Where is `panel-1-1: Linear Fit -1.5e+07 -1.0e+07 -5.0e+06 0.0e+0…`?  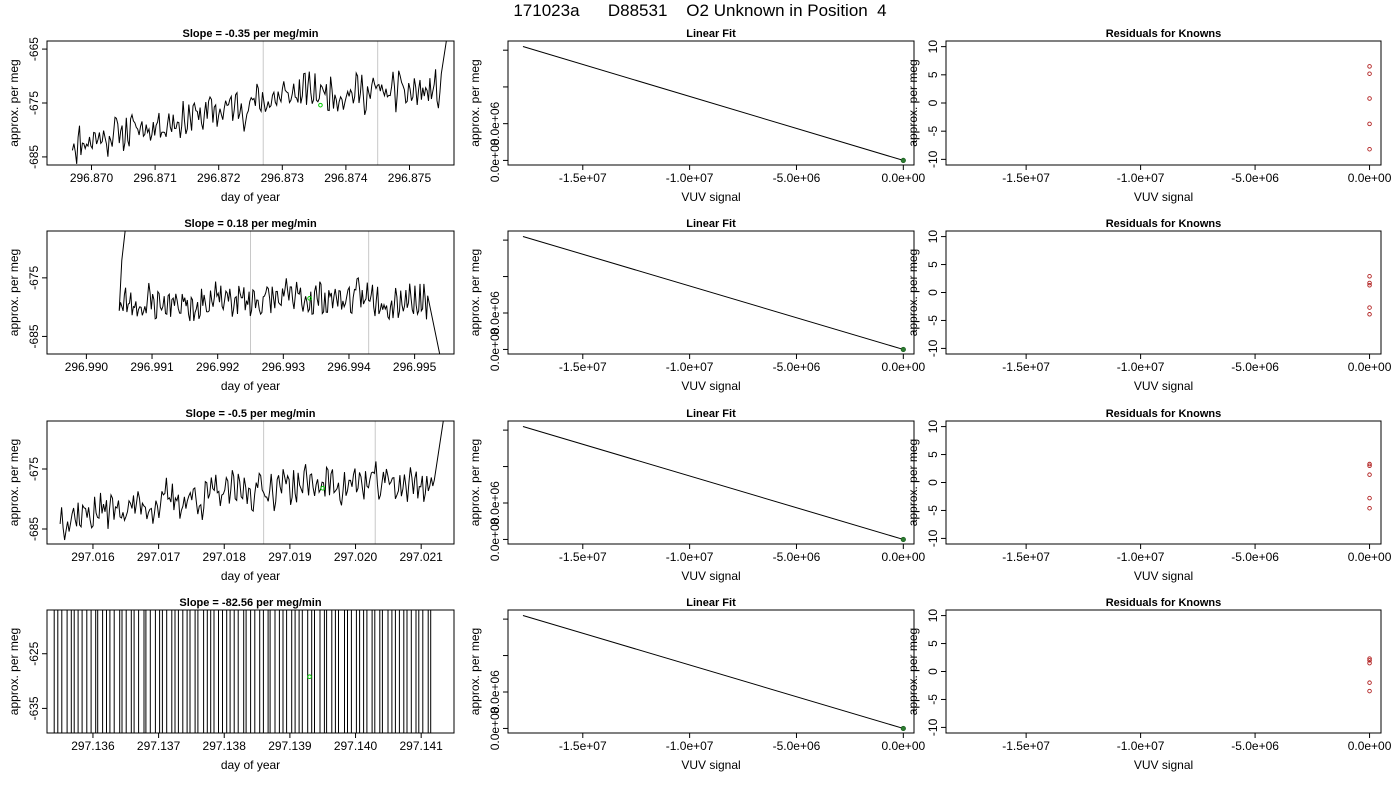 panel-1-1: Linear Fit -1.5e+07 -1.0e+07 -5.0e+06 0.0e+0… is located at coordinates (696, 305).